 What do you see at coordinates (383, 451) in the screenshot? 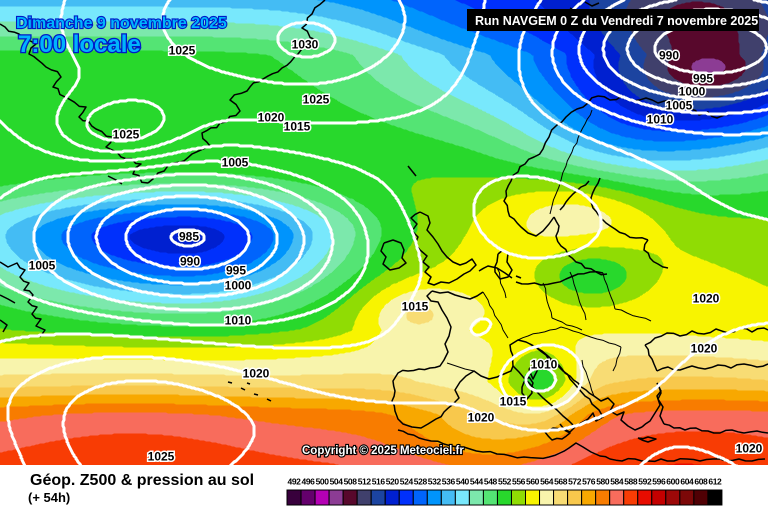
I see `svg-text: Copyright © 2025 Meteociel.fr` at bounding box center [383, 451].